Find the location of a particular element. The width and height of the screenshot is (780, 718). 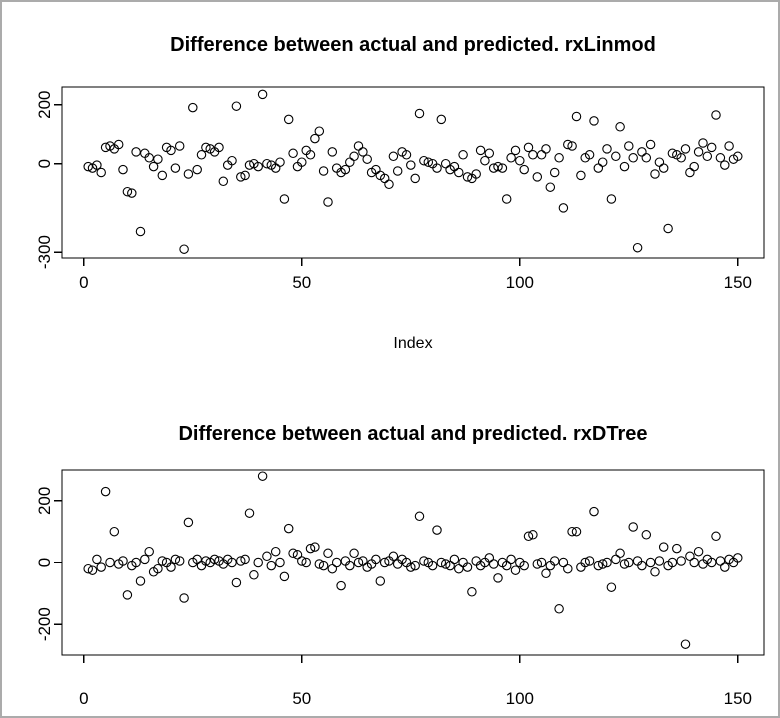

svg-text: -300 is located at coordinates (44, 252).